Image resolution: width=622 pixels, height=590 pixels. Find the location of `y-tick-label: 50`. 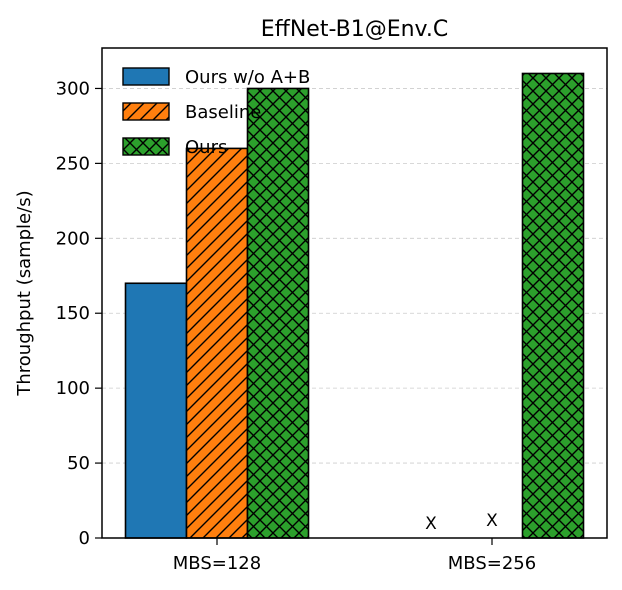

y-tick-label: 50 is located at coordinates (78, 463).